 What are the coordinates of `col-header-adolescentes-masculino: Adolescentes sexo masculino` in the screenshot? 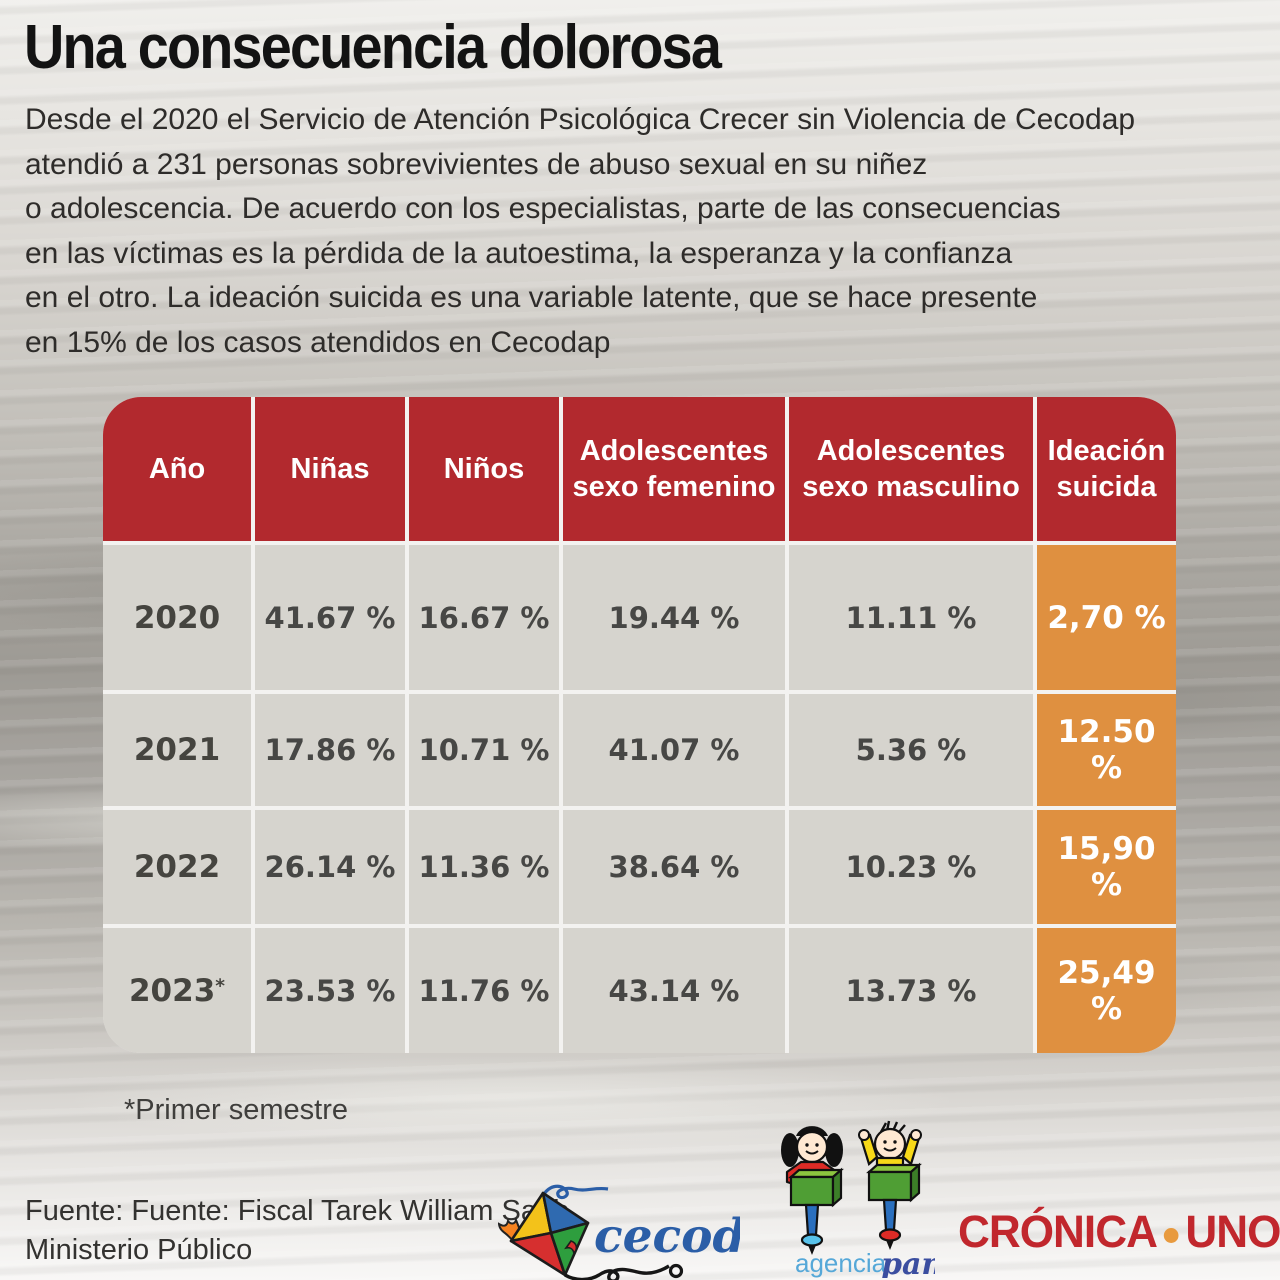 It's located at (911, 469).